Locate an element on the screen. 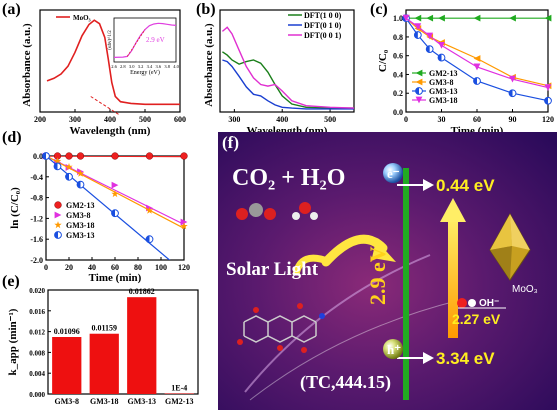  inset-x-tick-label: 3.2 is located at coordinates (141, 66).